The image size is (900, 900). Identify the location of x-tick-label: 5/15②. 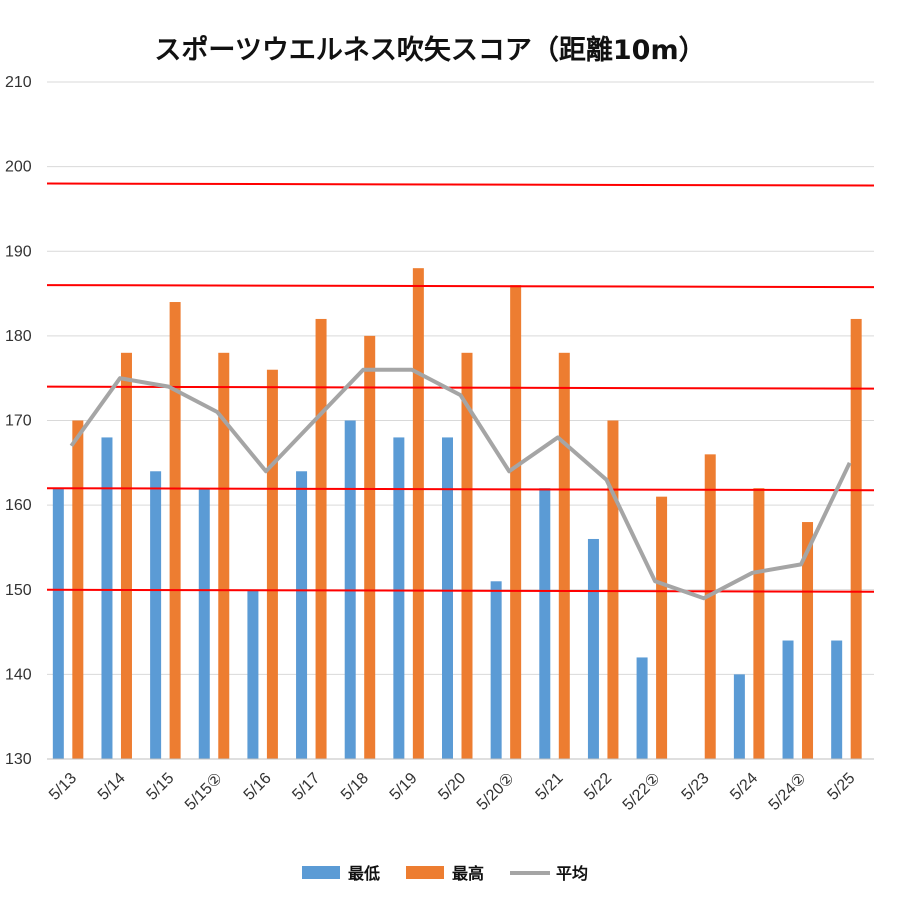
(204, 792).